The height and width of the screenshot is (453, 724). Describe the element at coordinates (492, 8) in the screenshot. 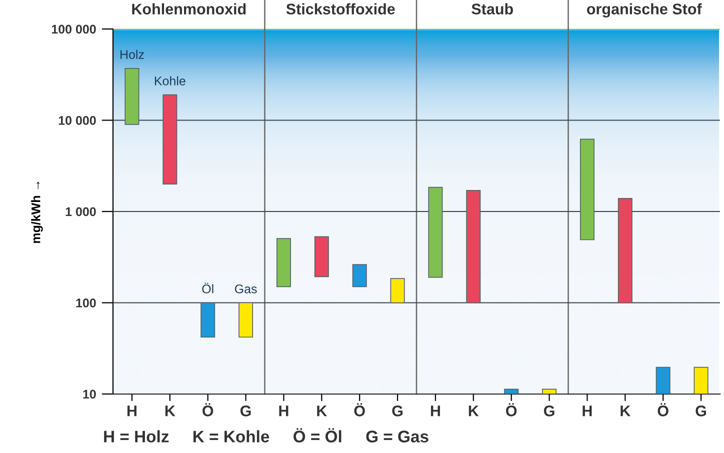

I see `text: Staub` at that location.